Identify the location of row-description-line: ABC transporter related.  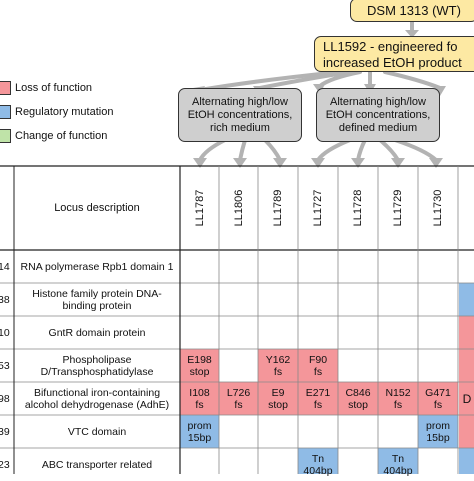
(97, 464).